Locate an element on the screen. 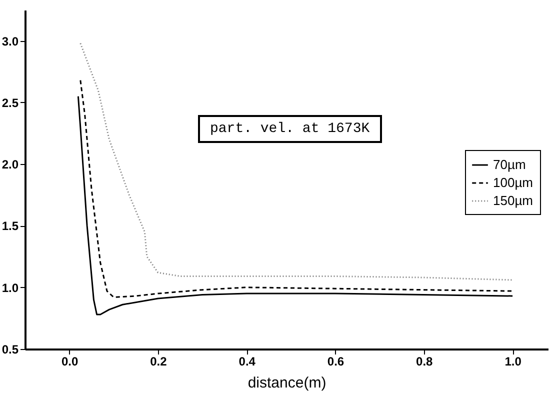 Image resolution: width=550 pixels, height=408 pixels. y-tick-label: 3.0 is located at coordinates (10, 41).